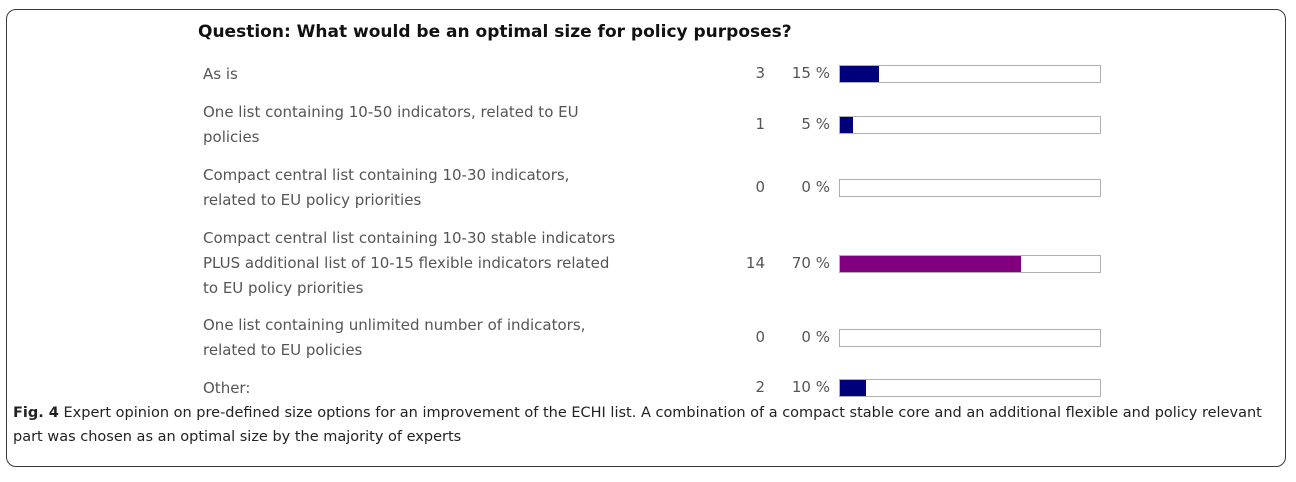 The width and height of the screenshot is (1296, 482). I want to click on category-label-line: related to EU policies, so click(283, 350).